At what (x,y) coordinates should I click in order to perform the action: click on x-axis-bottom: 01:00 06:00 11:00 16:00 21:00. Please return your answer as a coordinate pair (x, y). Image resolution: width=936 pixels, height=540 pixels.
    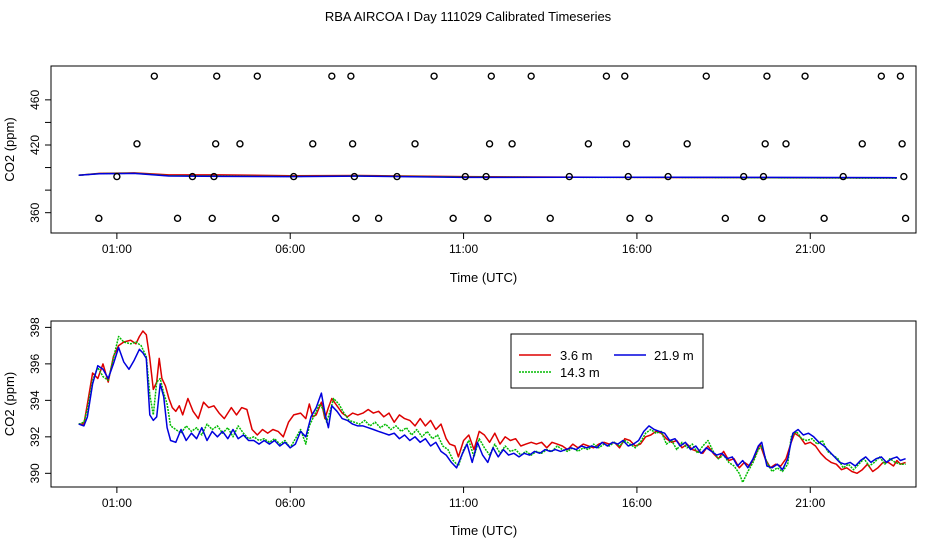
    Looking at the image, I should click on (464, 498).